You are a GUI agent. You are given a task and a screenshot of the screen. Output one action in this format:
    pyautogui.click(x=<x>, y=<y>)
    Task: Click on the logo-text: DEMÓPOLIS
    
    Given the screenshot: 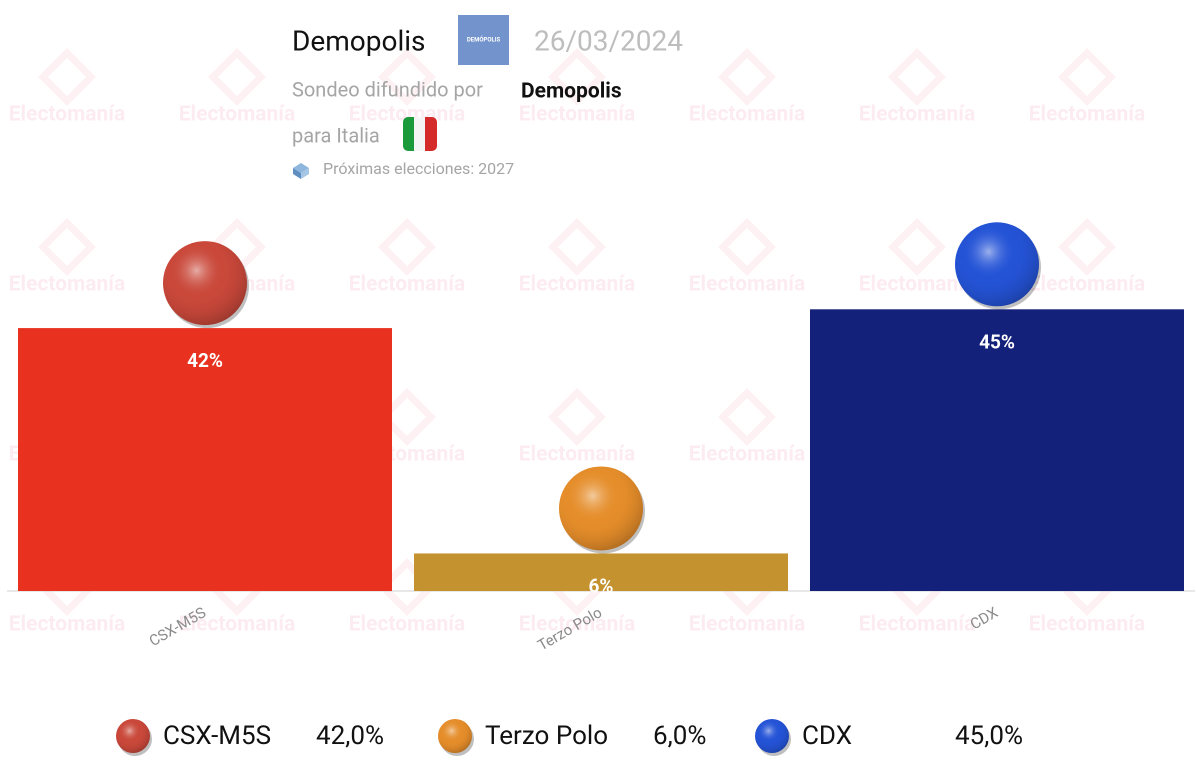 What is the action you would take?
    pyautogui.click(x=484, y=40)
    